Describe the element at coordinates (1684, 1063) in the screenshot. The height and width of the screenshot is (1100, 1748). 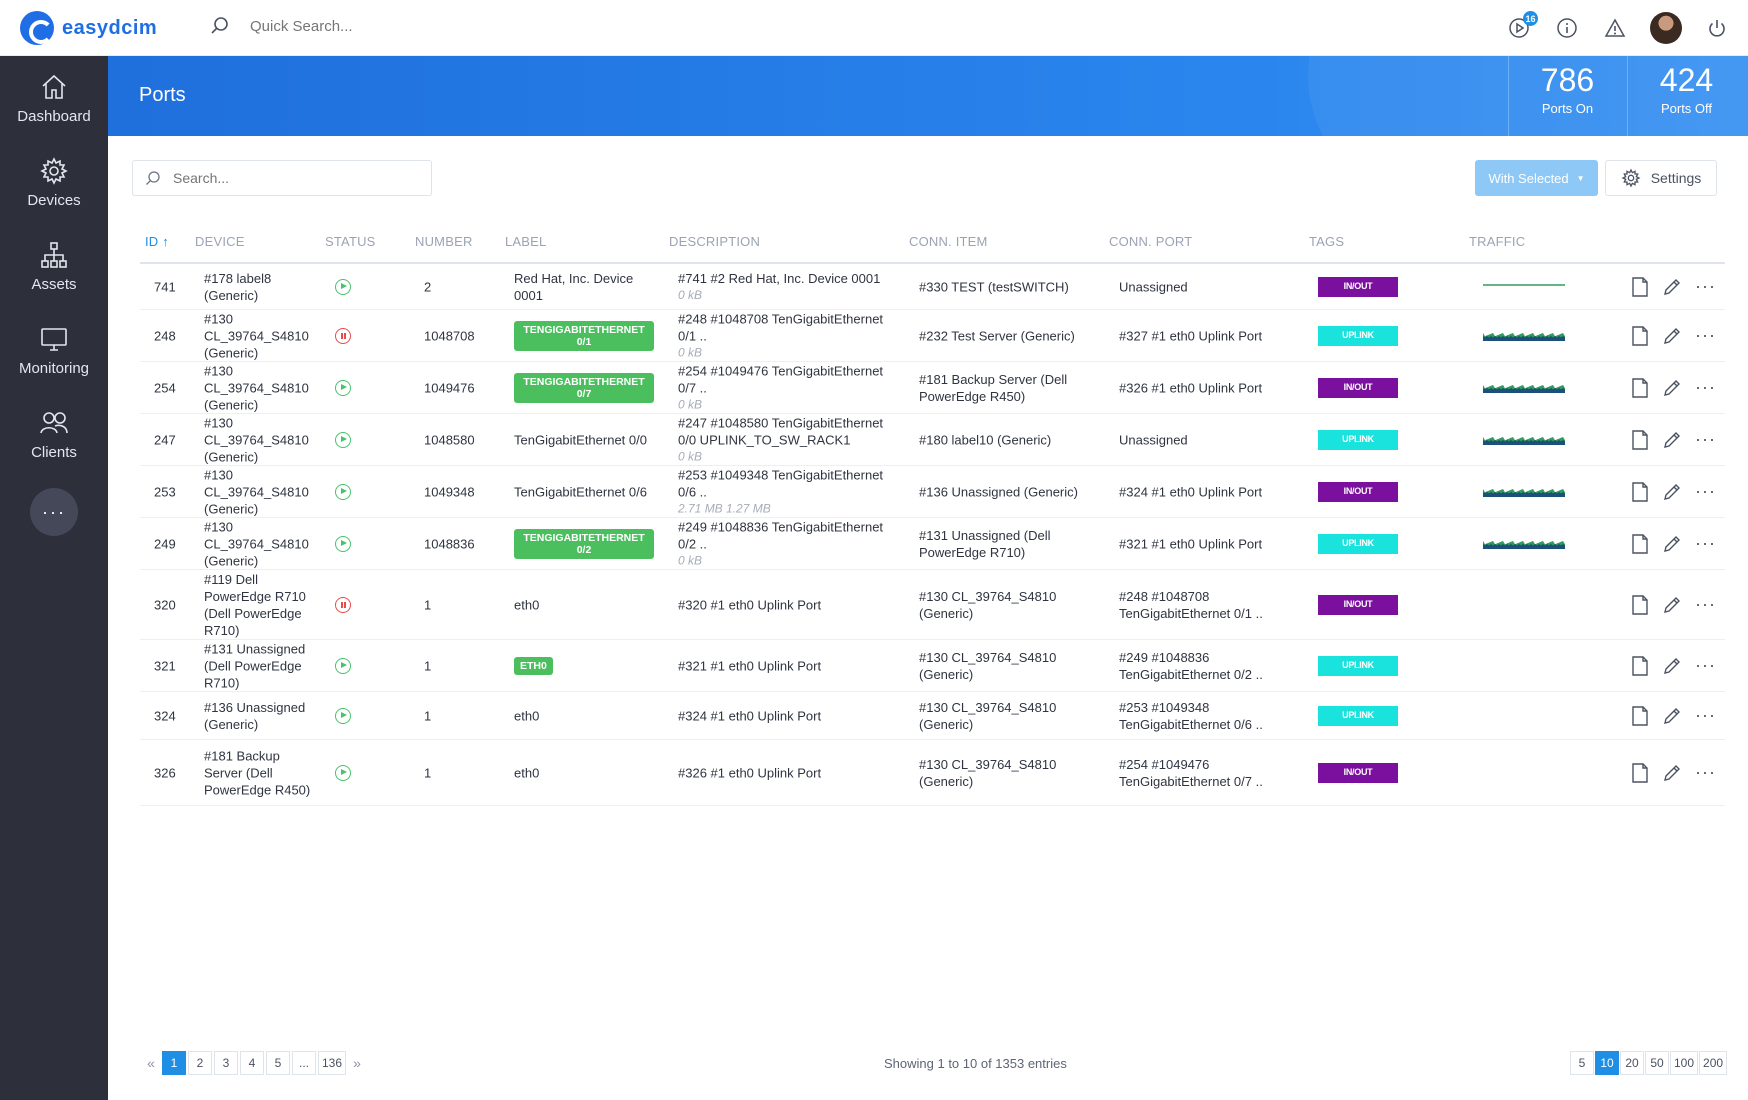
I see `page-size-option: 100` at that location.